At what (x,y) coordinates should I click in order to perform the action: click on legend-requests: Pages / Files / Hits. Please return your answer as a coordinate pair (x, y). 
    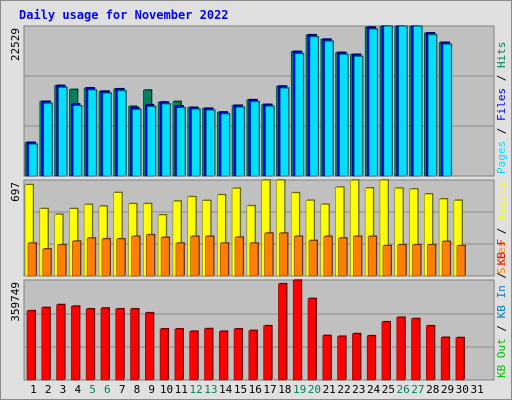
    Looking at the image, I should click on (501, 108).